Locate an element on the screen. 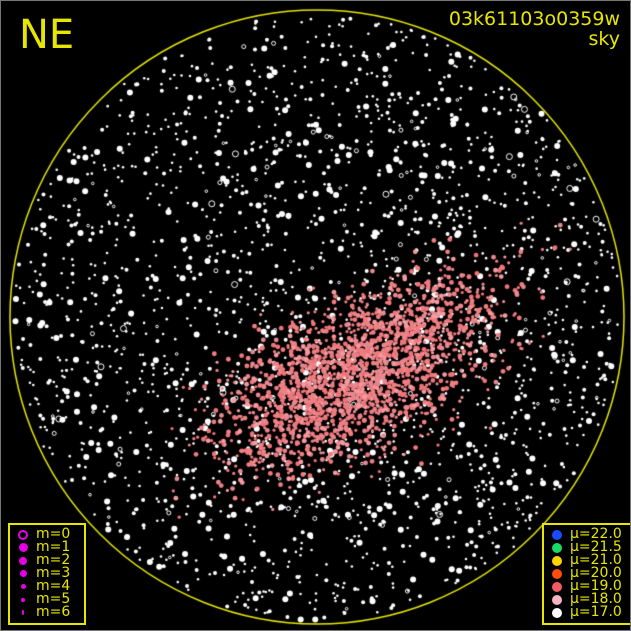 This screenshot has width=631, height=631. magnitude-legend-item: m=4 is located at coordinates (47, 586).